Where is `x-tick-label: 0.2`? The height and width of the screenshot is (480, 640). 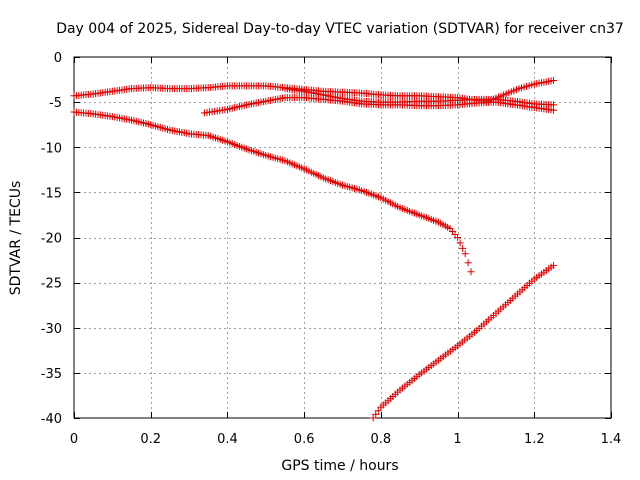
x-tick-label: 0.2 is located at coordinates (150, 439).